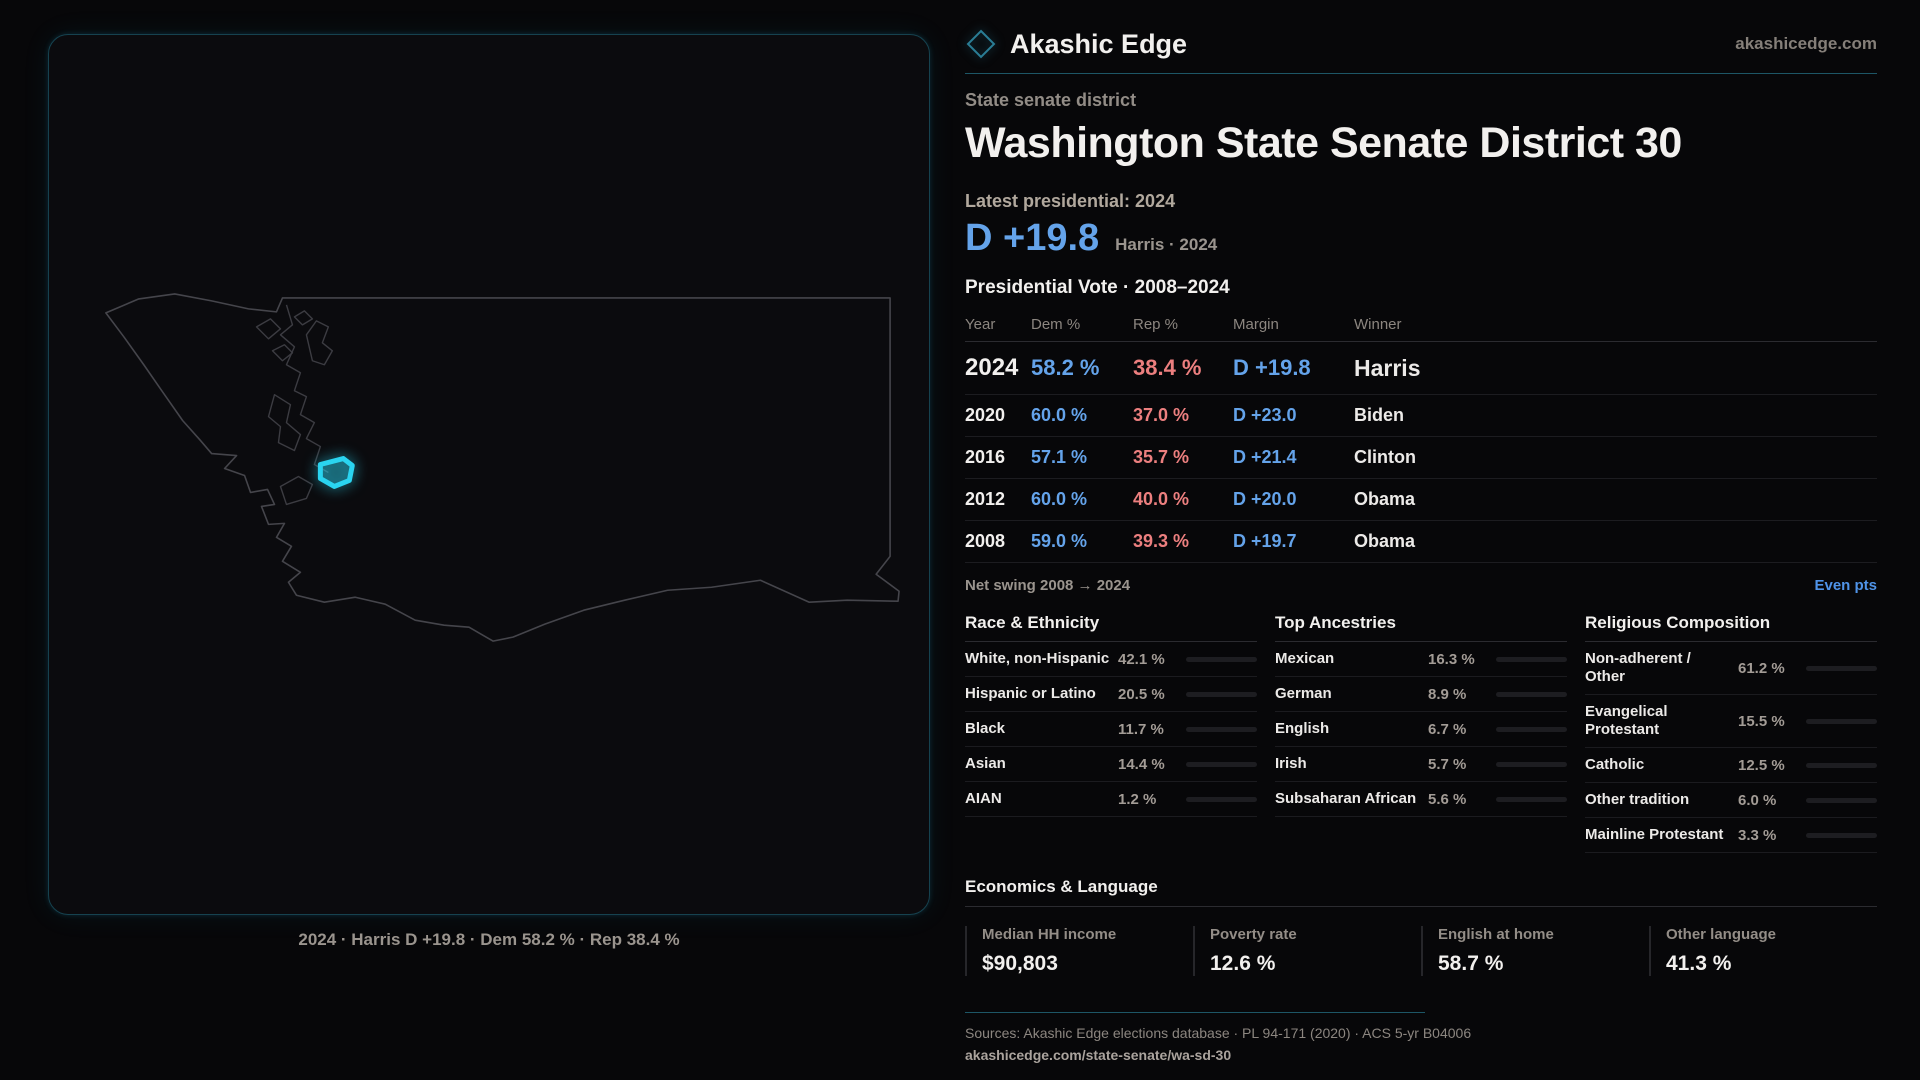 The height and width of the screenshot is (1080, 1920). What do you see at coordinates (1447, 799) in the screenshot?
I see `demo-value: 5.6 %` at bounding box center [1447, 799].